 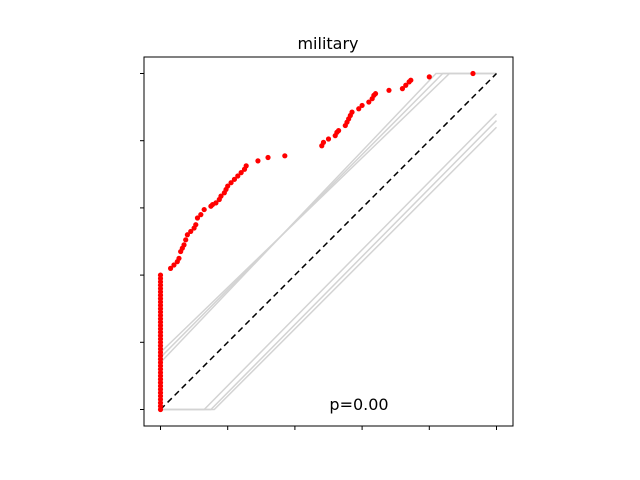 I want to click on y-axis-ticks, so click(x=142, y=241).